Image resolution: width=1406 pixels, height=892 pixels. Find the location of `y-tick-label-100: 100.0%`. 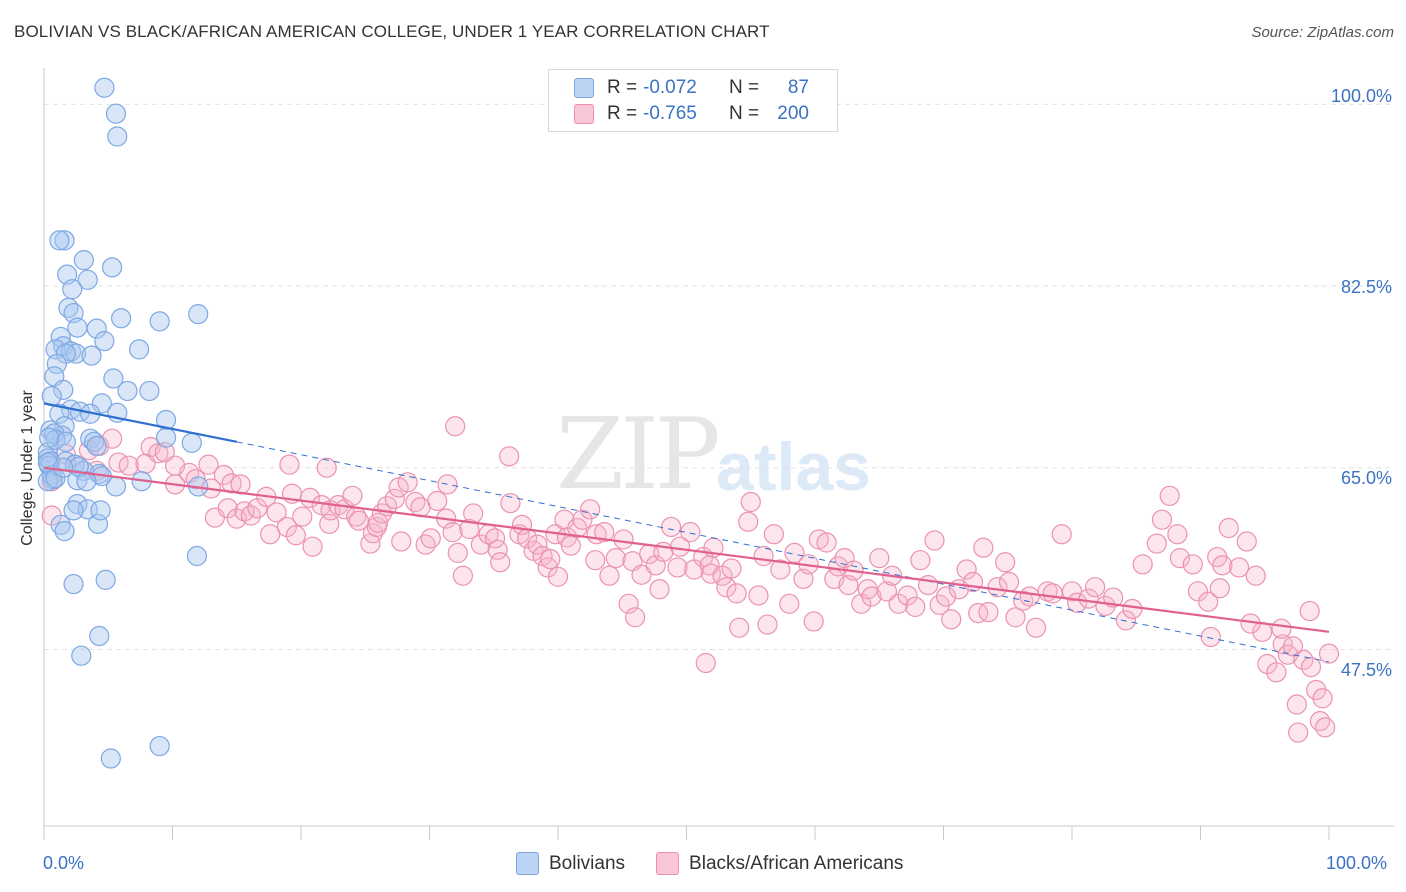

y-tick-label-100: 100.0% is located at coordinates (1361, 96).